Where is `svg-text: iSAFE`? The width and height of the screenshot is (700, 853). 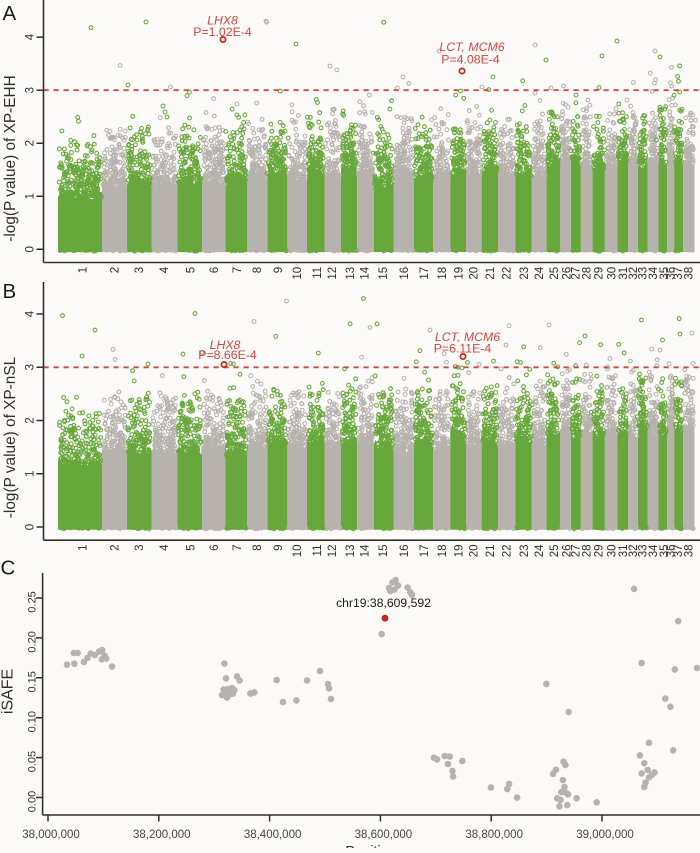 svg-text: iSAFE is located at coordinates (8, 691).